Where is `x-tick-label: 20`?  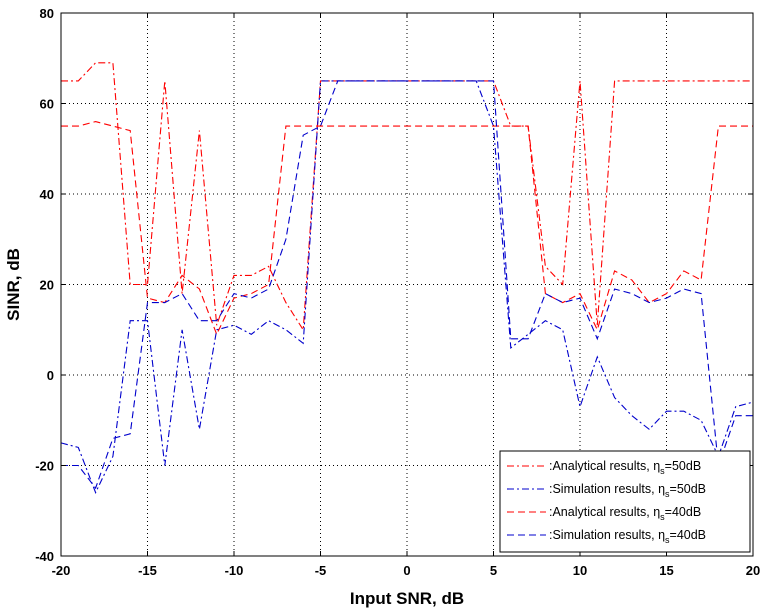 x-tick-label: 20 is located at coordinates (753, 570).